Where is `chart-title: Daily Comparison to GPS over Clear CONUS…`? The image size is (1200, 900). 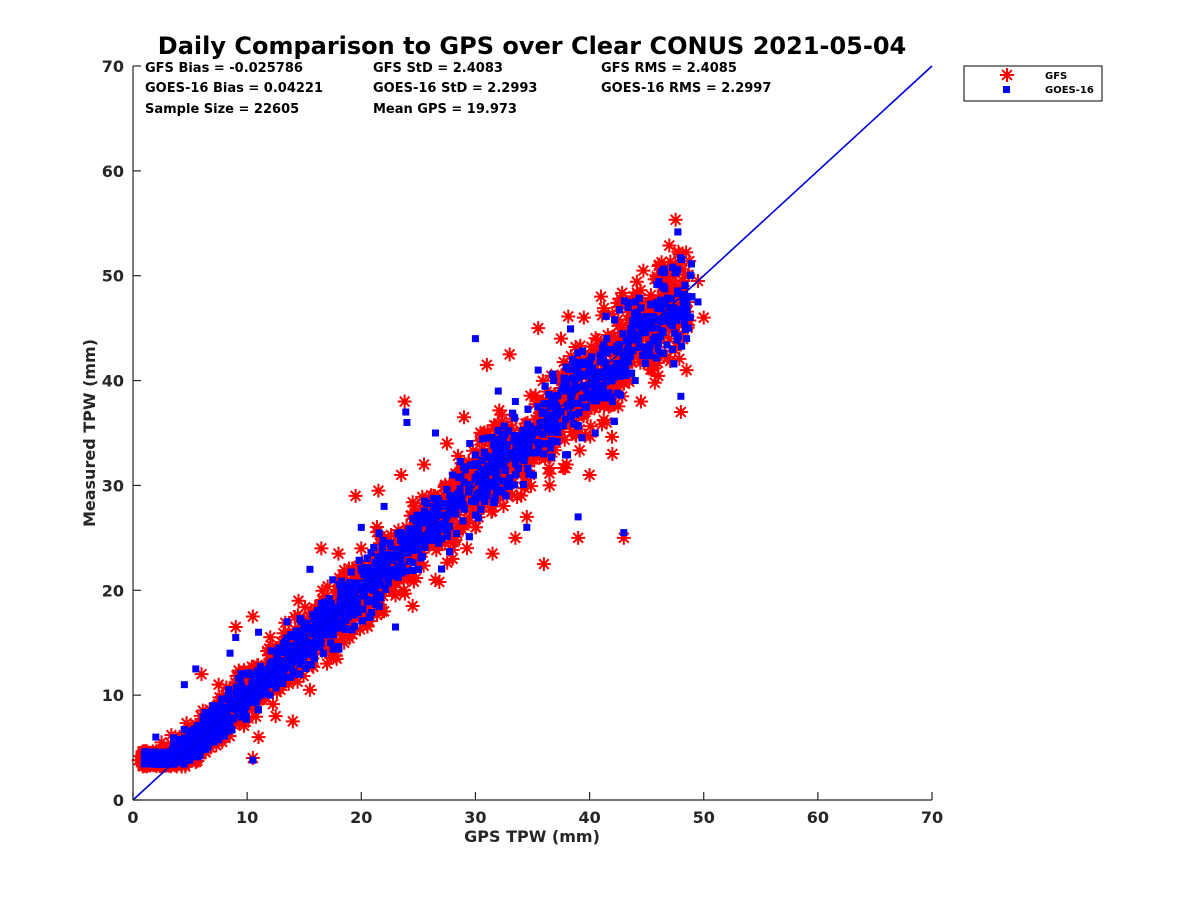
chart-title: Daily Comparison to GPS over Clear CONUS… is located at coordinates (532, 46).